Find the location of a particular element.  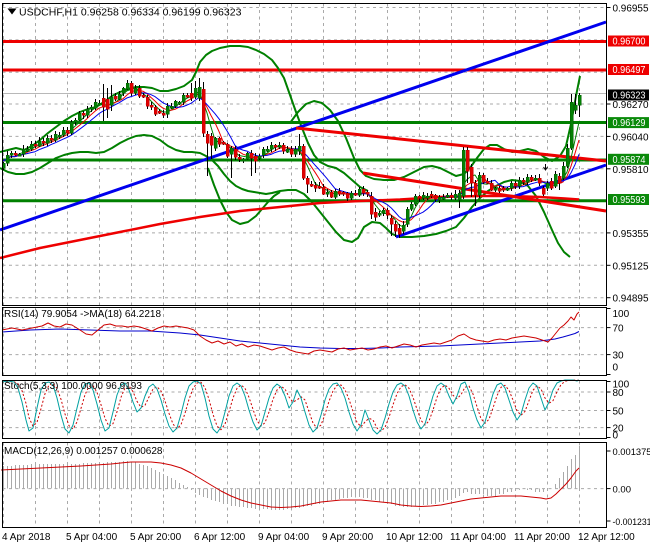

svg-text: 0.00 is located at coordinates (622, 490).